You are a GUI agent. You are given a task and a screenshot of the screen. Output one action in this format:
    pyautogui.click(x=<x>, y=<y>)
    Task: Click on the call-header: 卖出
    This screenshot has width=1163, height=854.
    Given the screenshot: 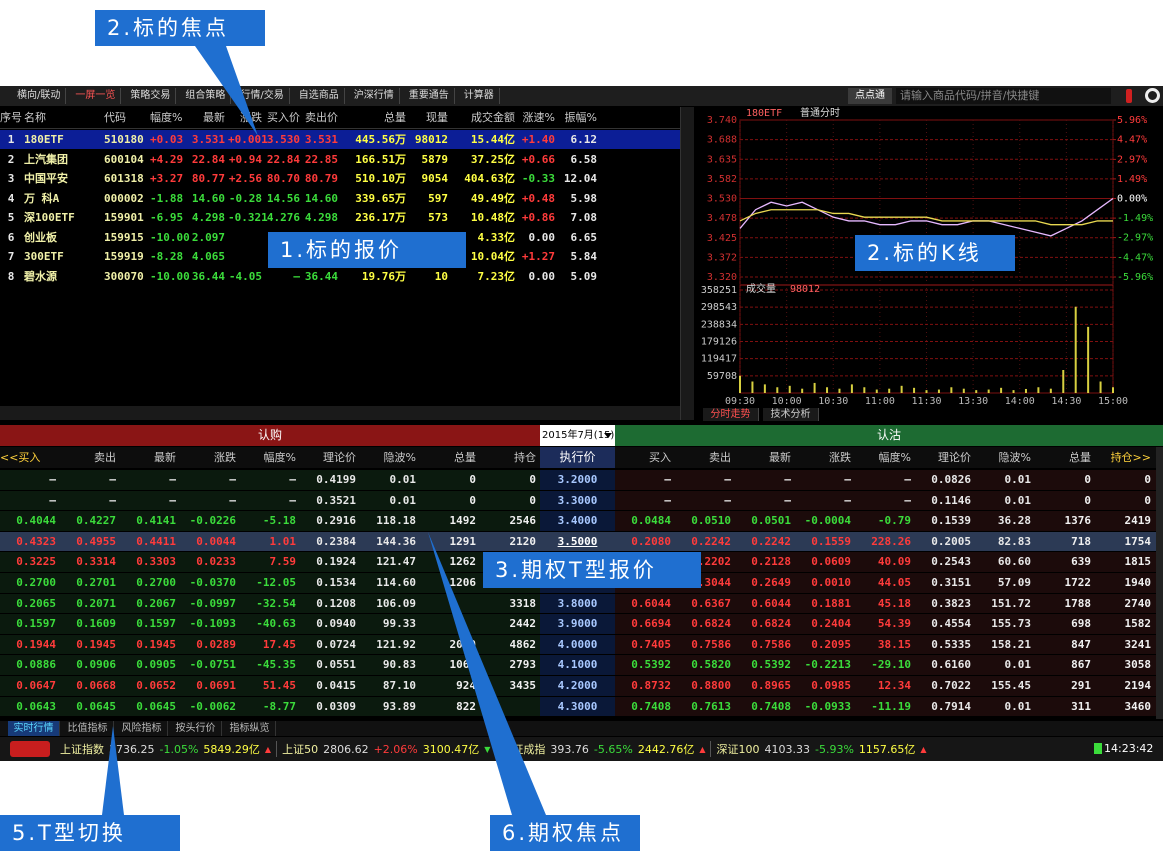 What is the action you would take?
    pyautogui.click(x=105, y=457)
    